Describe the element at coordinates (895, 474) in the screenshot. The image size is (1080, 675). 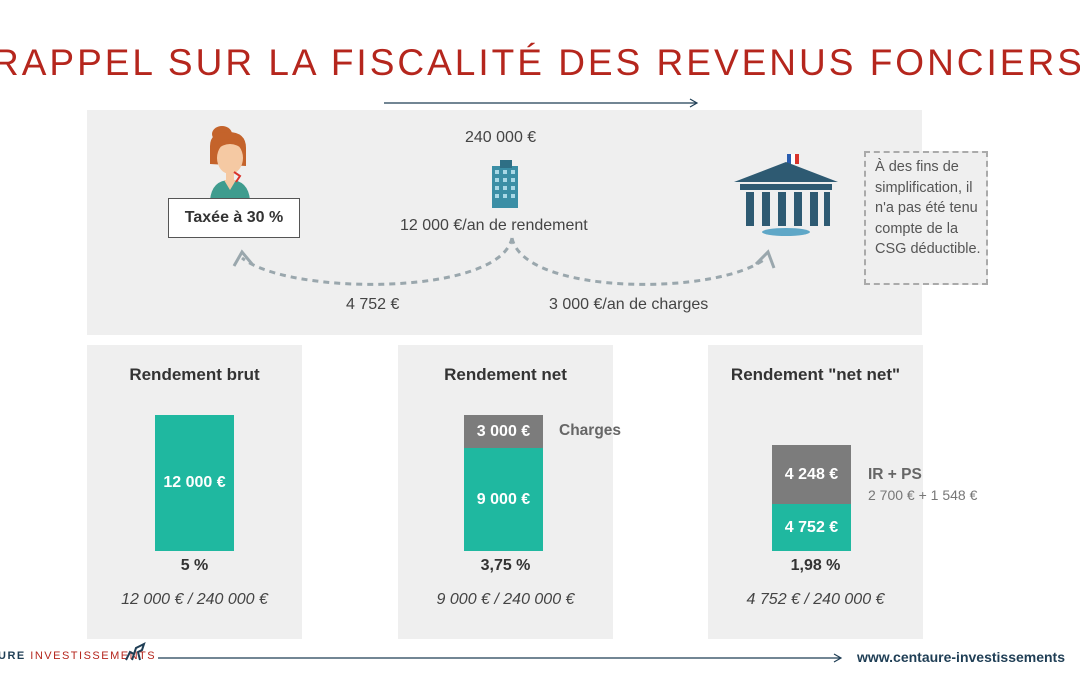
I see `taxes-label: IR + PS` at that location.